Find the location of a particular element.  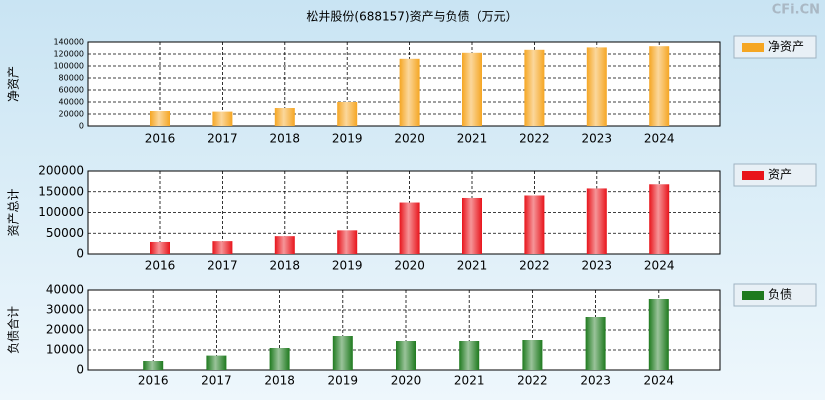

y-tick-label: 120000 is located at coordinates (68, 54).